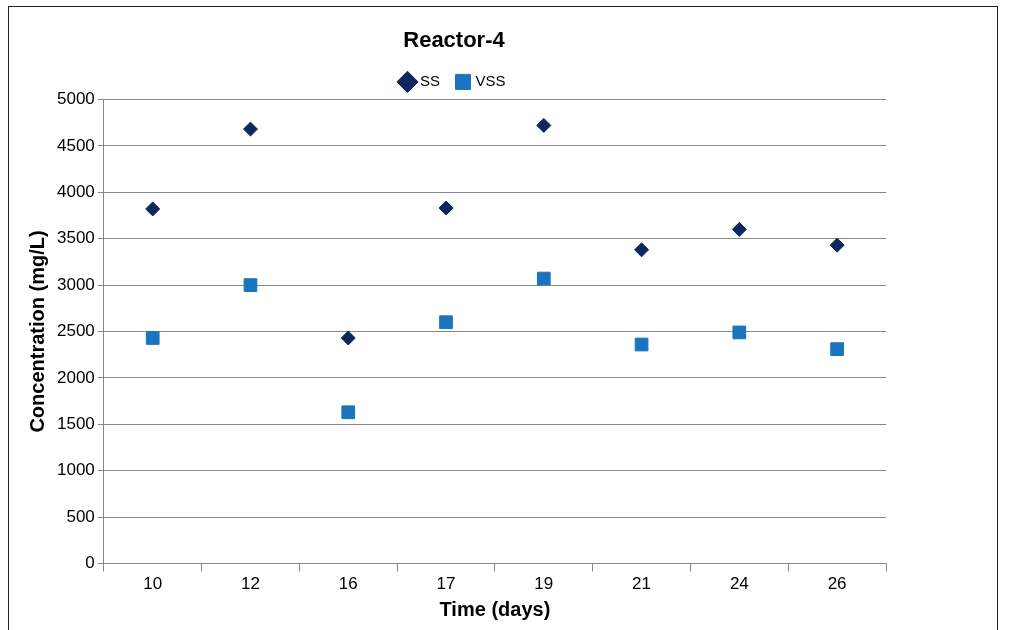 This screenshot has width=1016, height=630. Describe the element at coordinates (80, 516) in the screenshot. I see `y-tick-label: 500` at that location.